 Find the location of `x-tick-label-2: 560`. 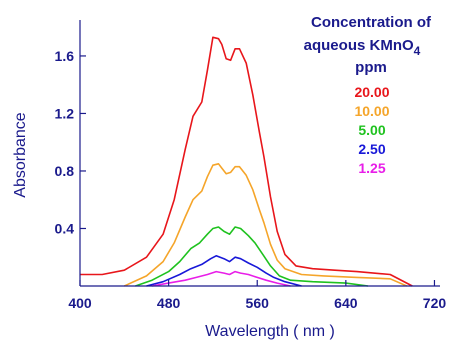

x-tick-label-2: 560 is located at coordinates (258, 303).